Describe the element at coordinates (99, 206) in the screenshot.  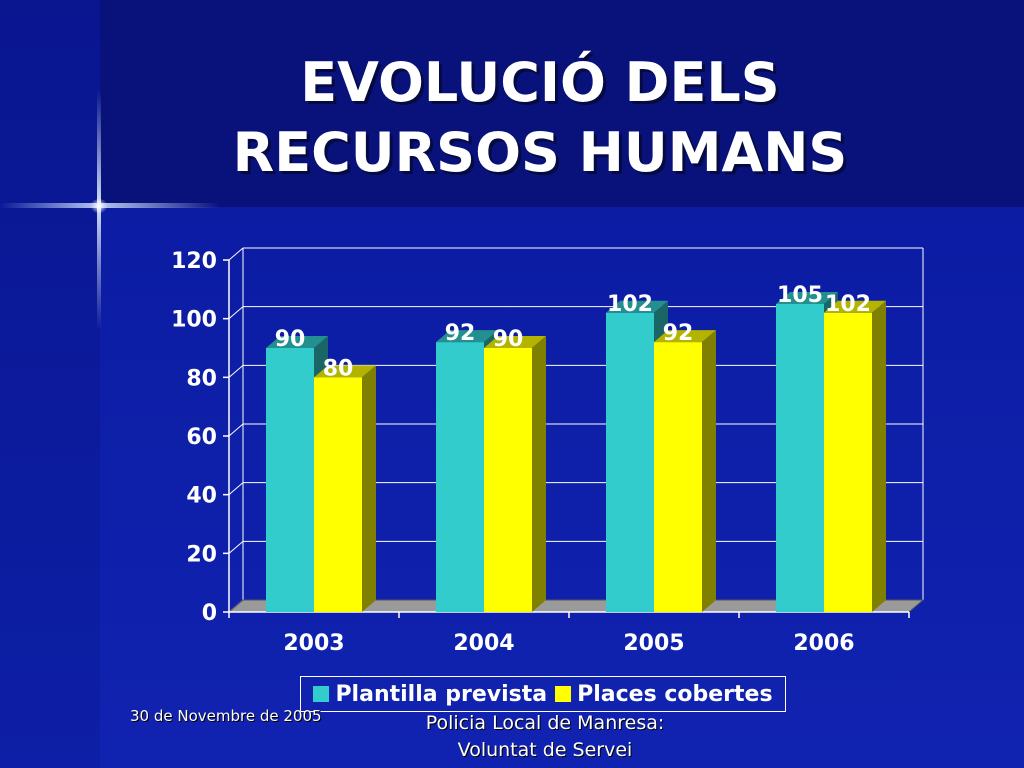
I see `sparkle-core` at that location.